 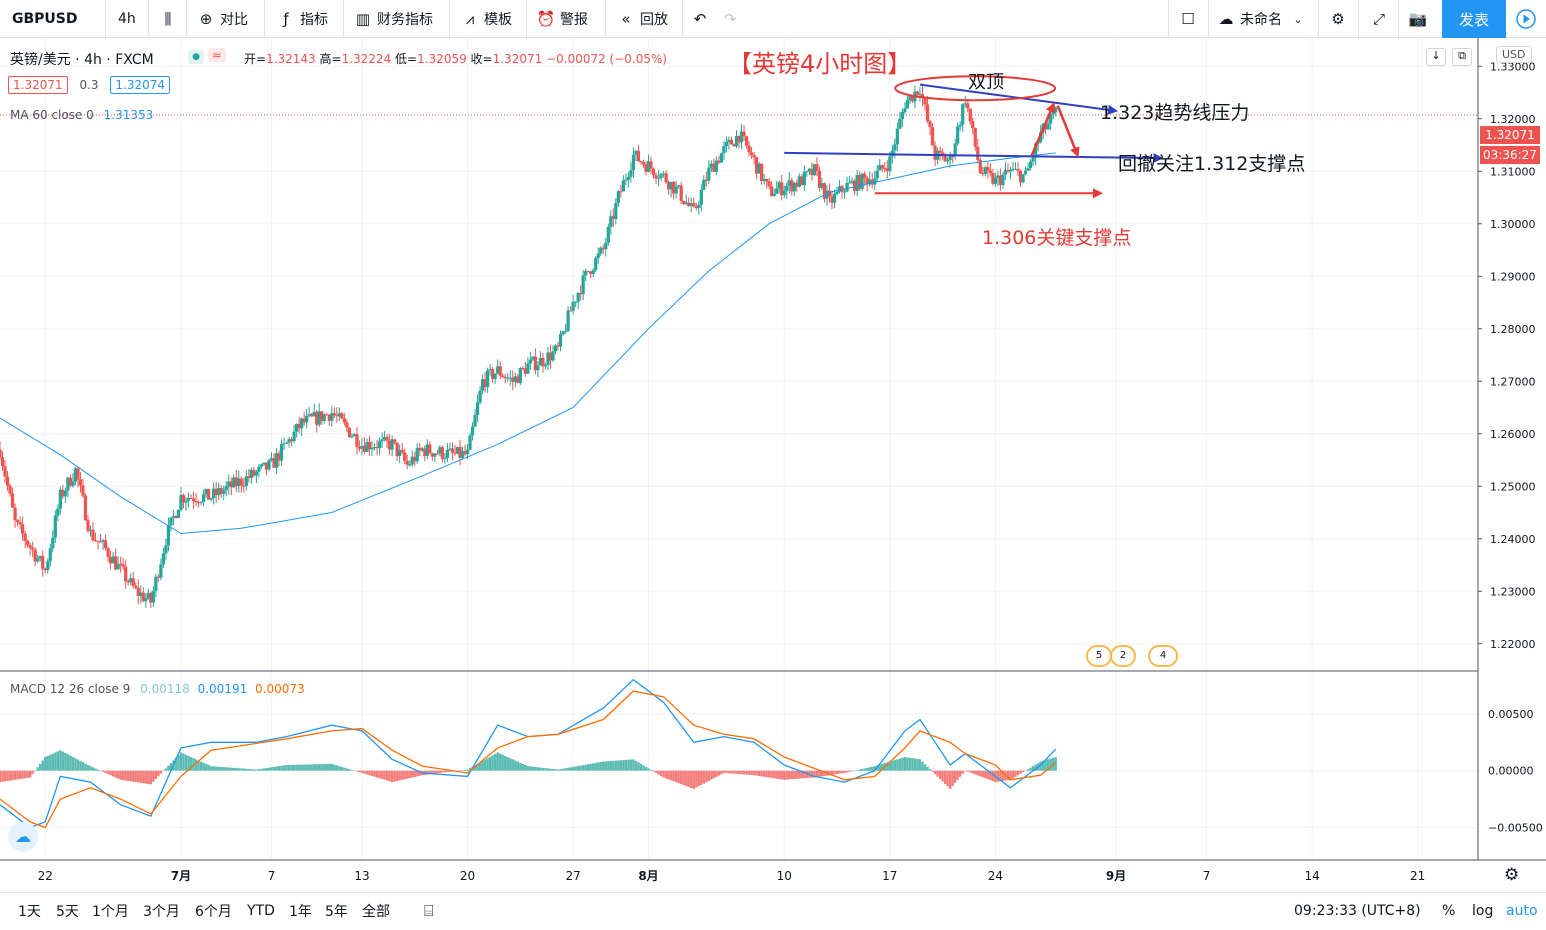 What do you see at coordinates (1123, 656) in the screenshot?
I see `us-event-flag-icon-2: 2` at bounding box center [1123, 656].